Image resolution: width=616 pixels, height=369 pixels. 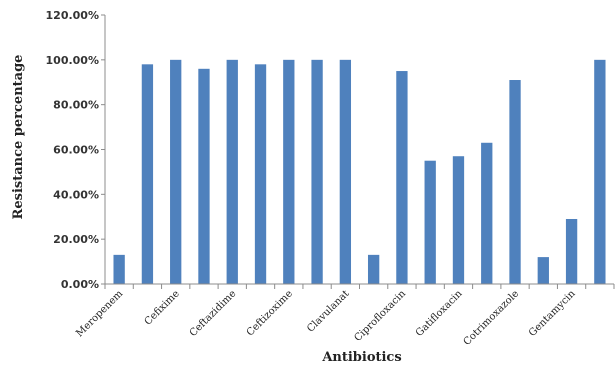 I want to click on x-tick-label: Cotrimoxazole, so click(x=492, y=318).